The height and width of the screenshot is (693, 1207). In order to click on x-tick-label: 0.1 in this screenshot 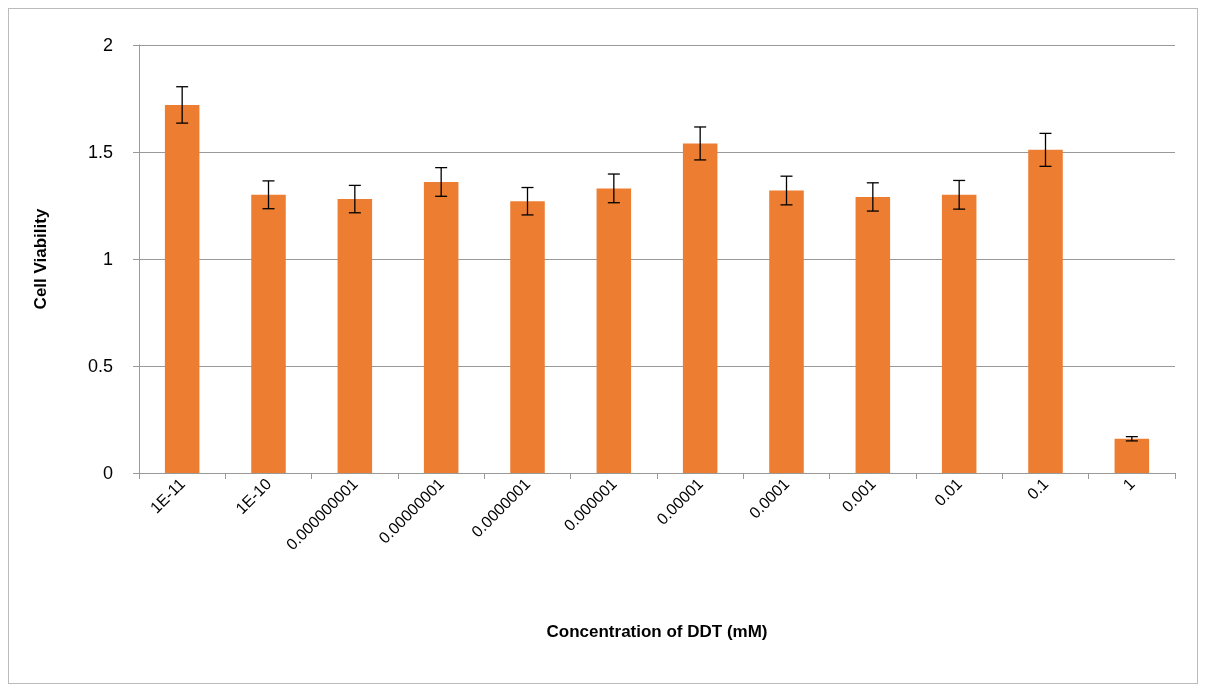, I will do `click(1037, 488)`.